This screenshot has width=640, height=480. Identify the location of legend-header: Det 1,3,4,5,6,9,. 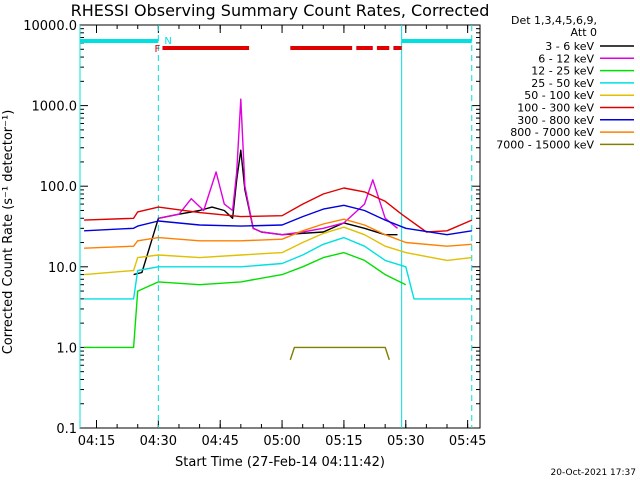
(554, 20).